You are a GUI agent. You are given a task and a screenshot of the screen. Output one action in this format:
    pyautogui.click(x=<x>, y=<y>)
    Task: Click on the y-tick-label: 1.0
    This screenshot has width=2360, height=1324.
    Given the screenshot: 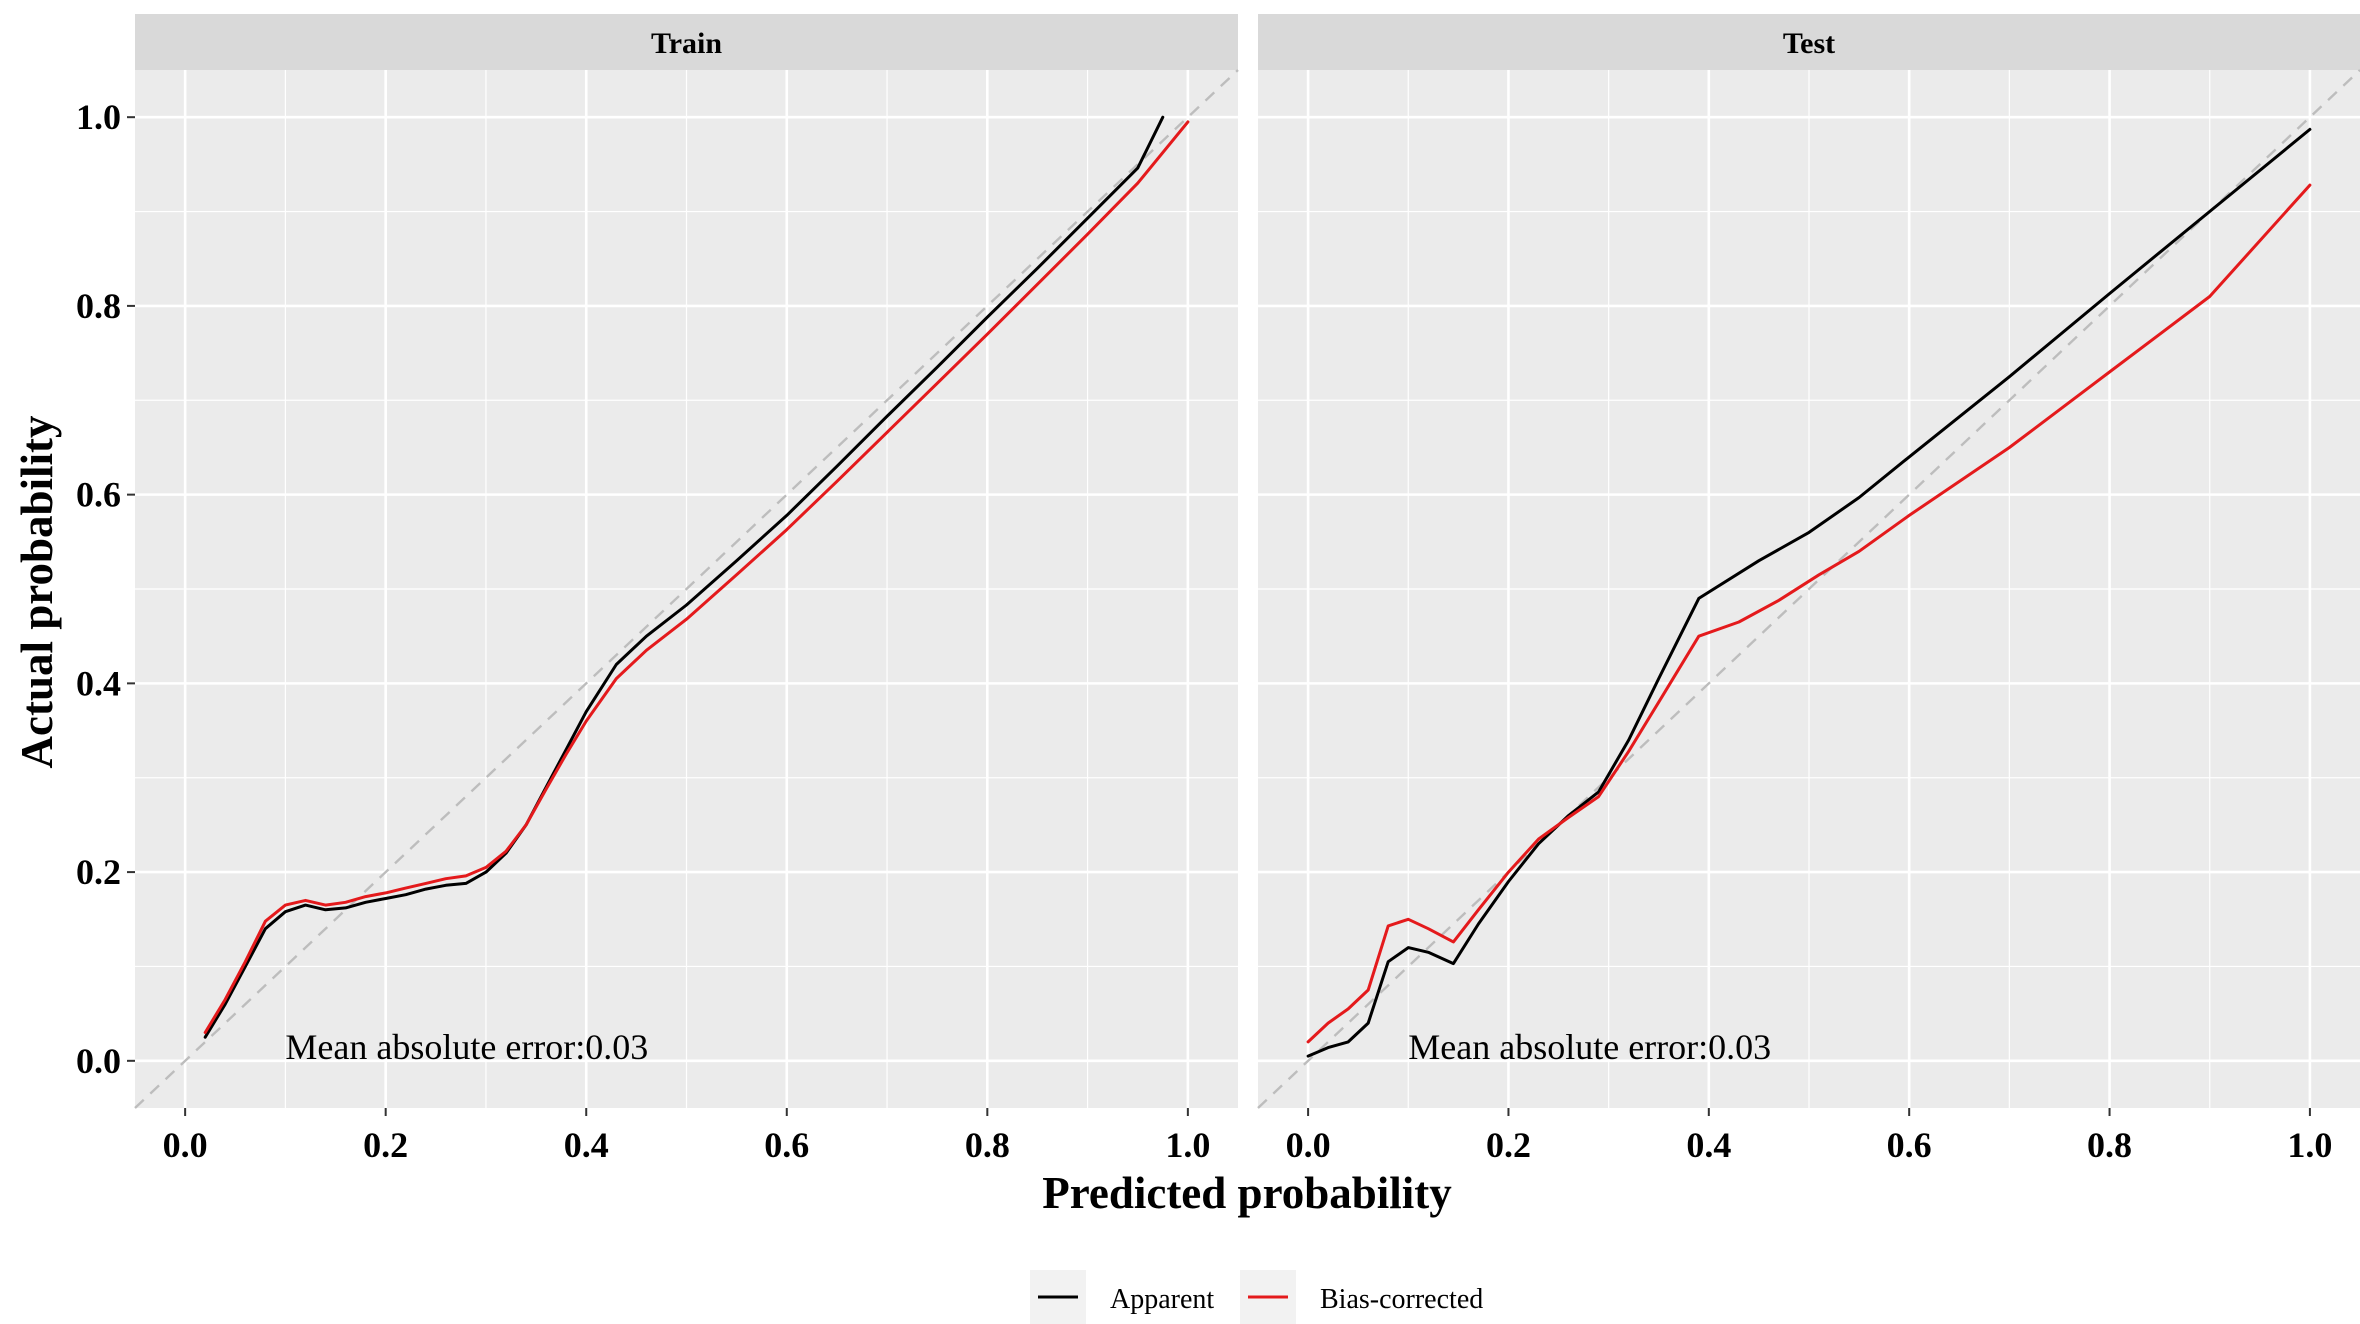 What is the action you would take?
    pyautogui.click(x=98, y=117)
    